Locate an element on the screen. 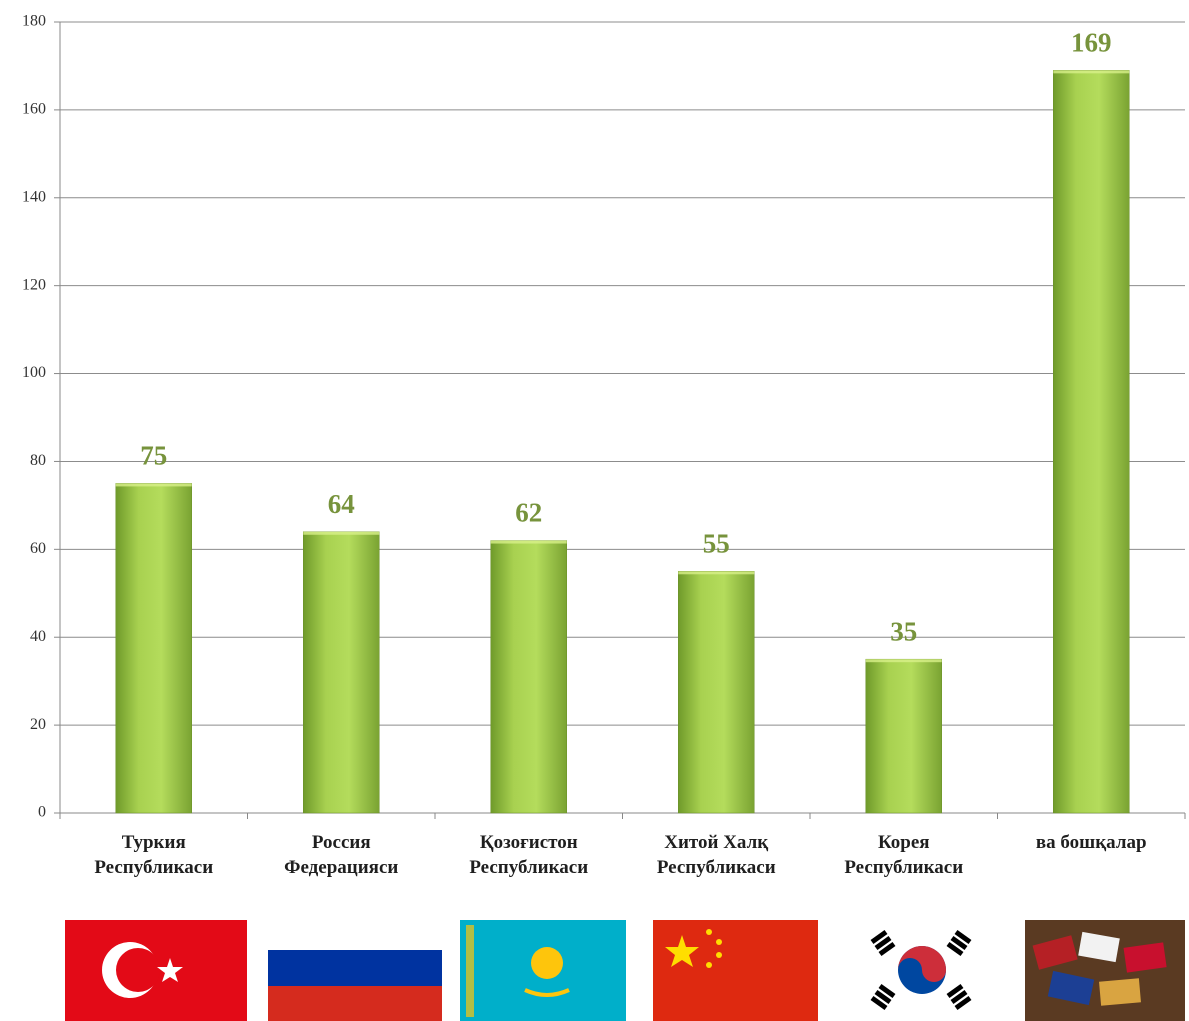 This screenshot has width=1189, height=1021. x-tick-label: Қозоғистон Республикаси is located at coordinates (529, 855).